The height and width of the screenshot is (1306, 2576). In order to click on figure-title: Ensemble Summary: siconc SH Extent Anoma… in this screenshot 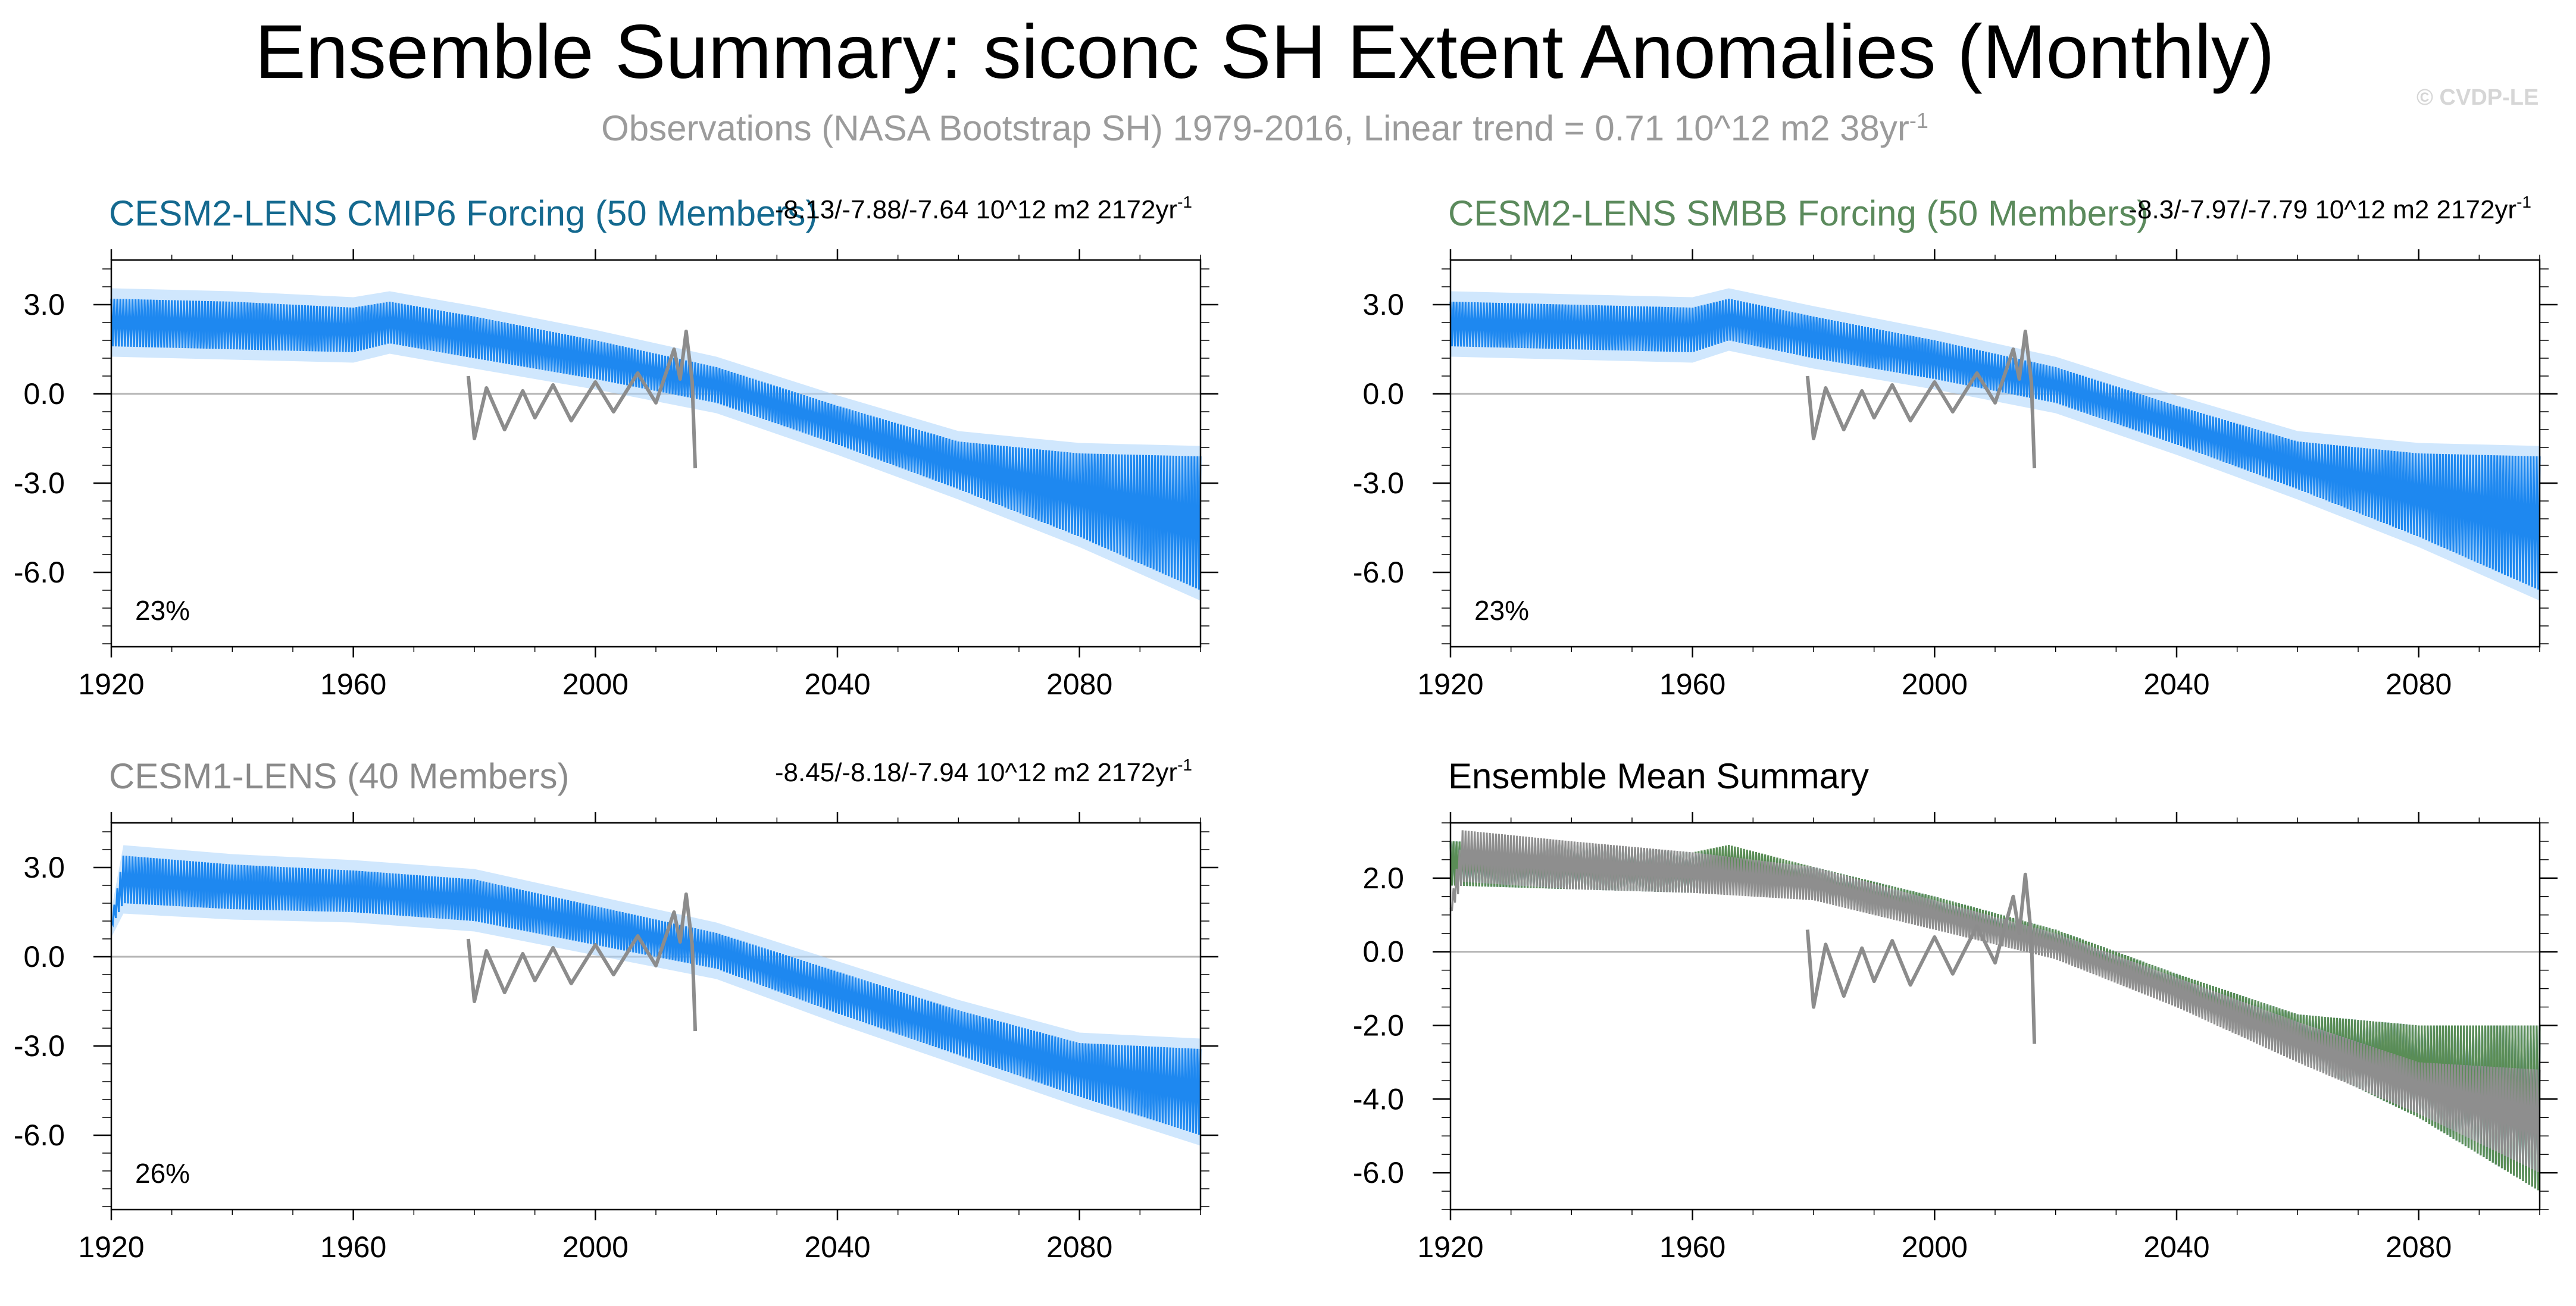, I will do `click(1265, 53)`.